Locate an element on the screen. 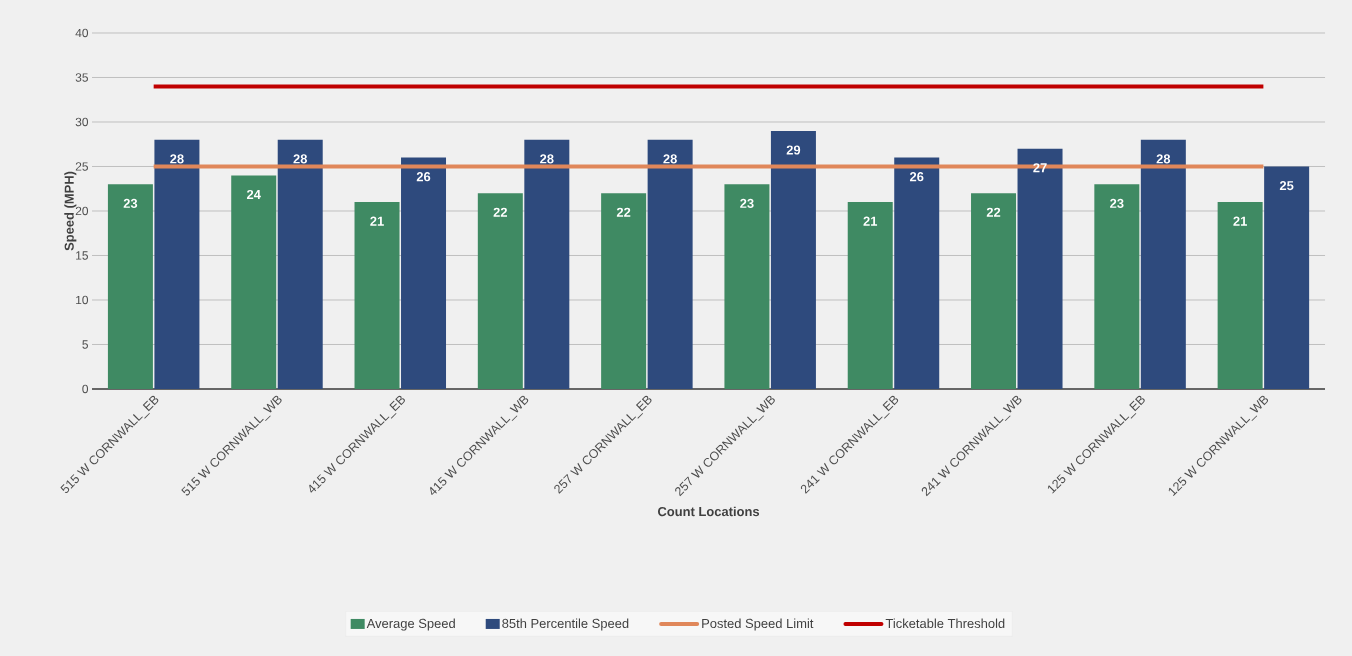  legend-label: 85th Percentile Speed is located at coordinates (565, 624).